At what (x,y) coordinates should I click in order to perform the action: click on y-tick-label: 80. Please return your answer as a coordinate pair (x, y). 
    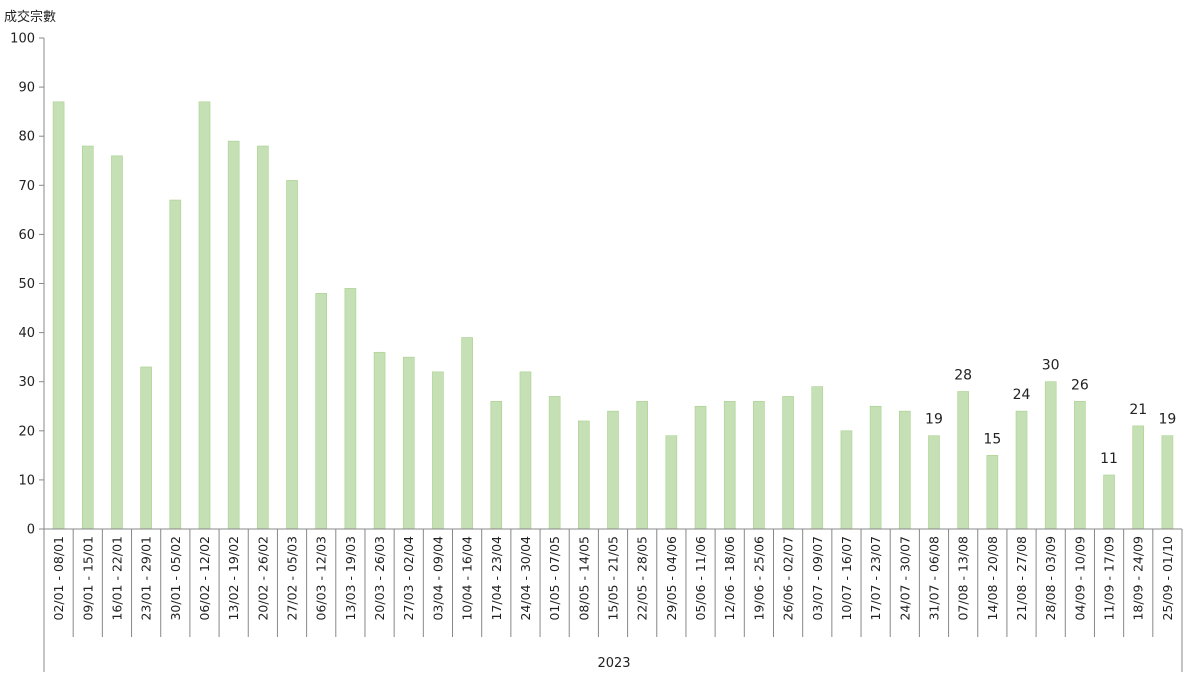
    Looking at the image, I should click on (26, 137).